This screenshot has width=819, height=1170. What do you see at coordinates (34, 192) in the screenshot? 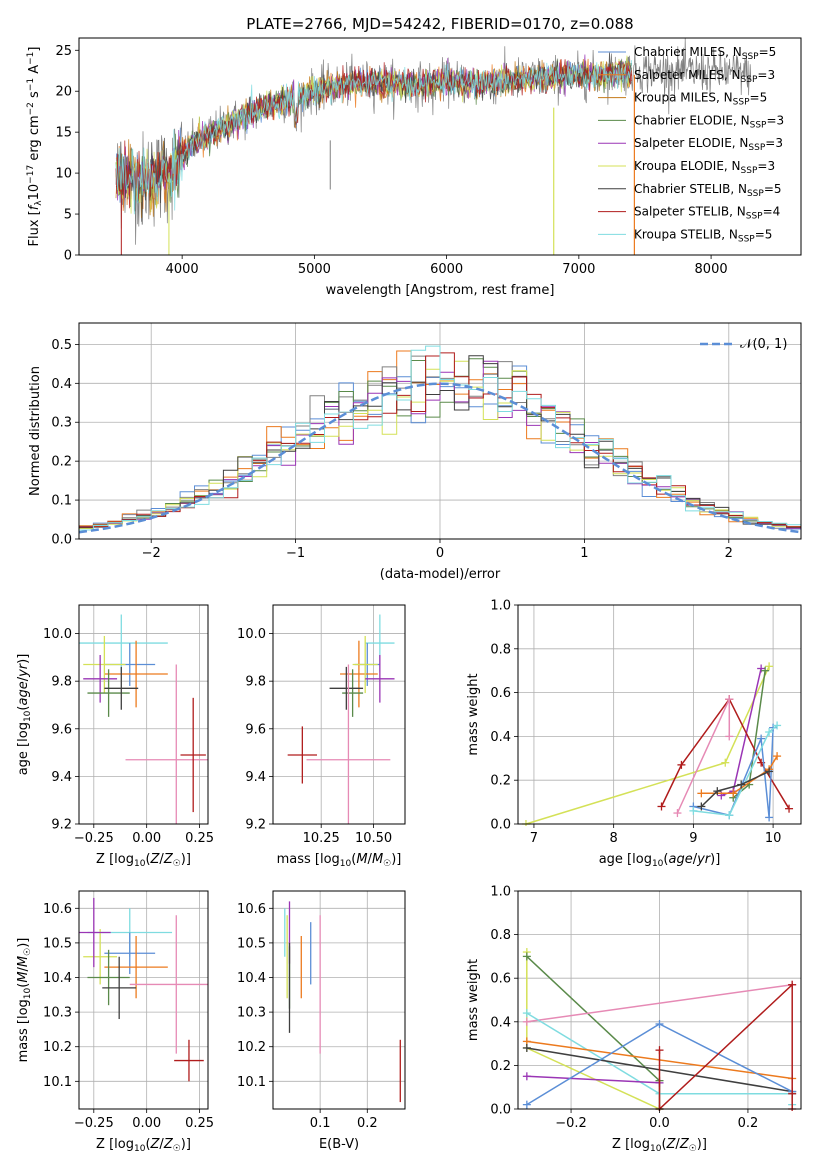
I see `y-label-part: 10` at bounding box center [34, 192].